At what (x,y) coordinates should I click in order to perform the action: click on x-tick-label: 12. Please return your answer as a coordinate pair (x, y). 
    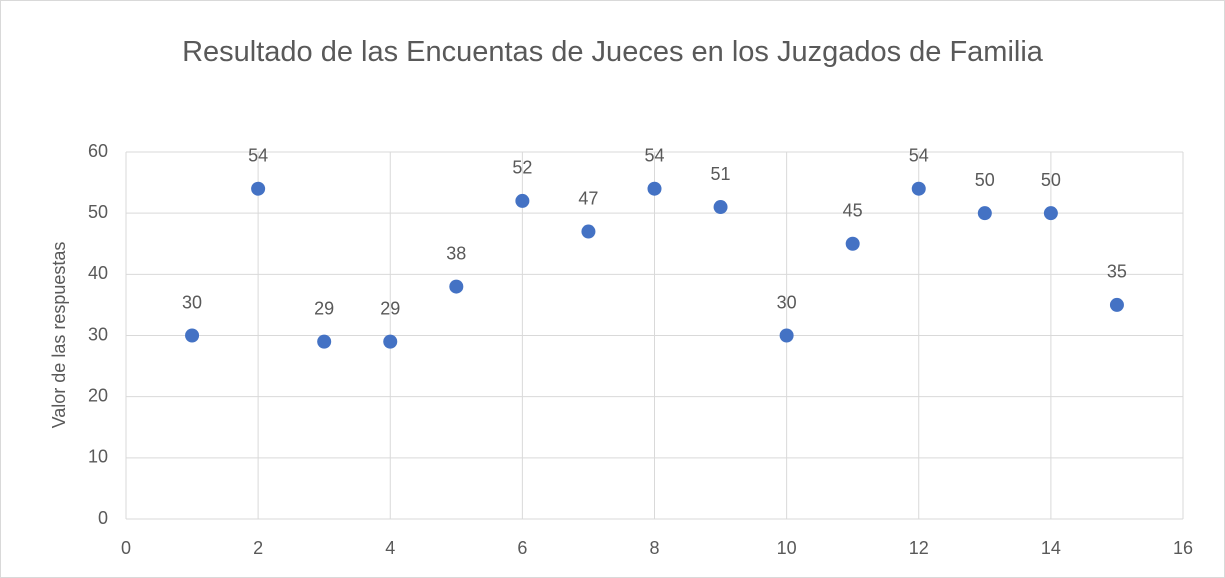
    Looking at the image, I should click on (919, 548).